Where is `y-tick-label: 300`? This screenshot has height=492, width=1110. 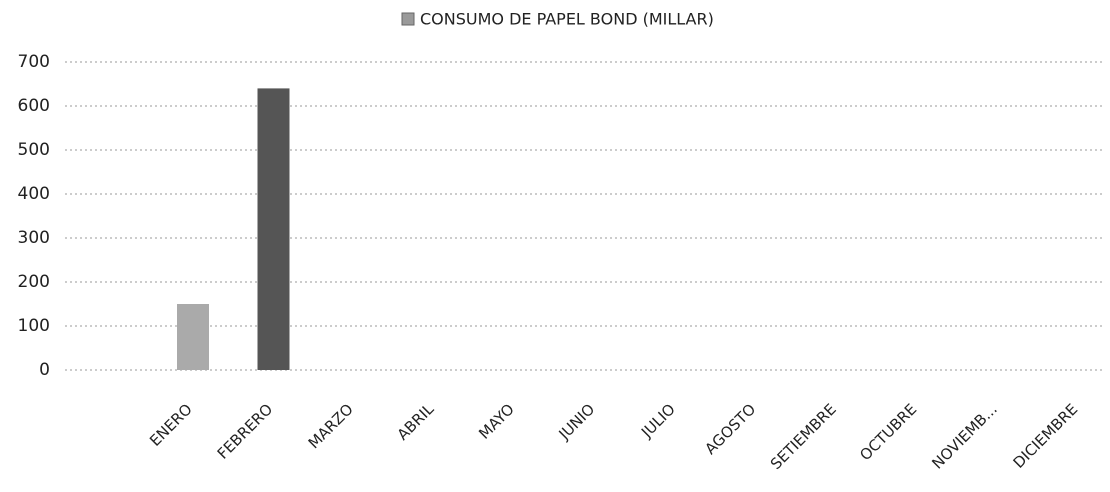
y-tick-label: 300 is located at coordinates (34, 238).